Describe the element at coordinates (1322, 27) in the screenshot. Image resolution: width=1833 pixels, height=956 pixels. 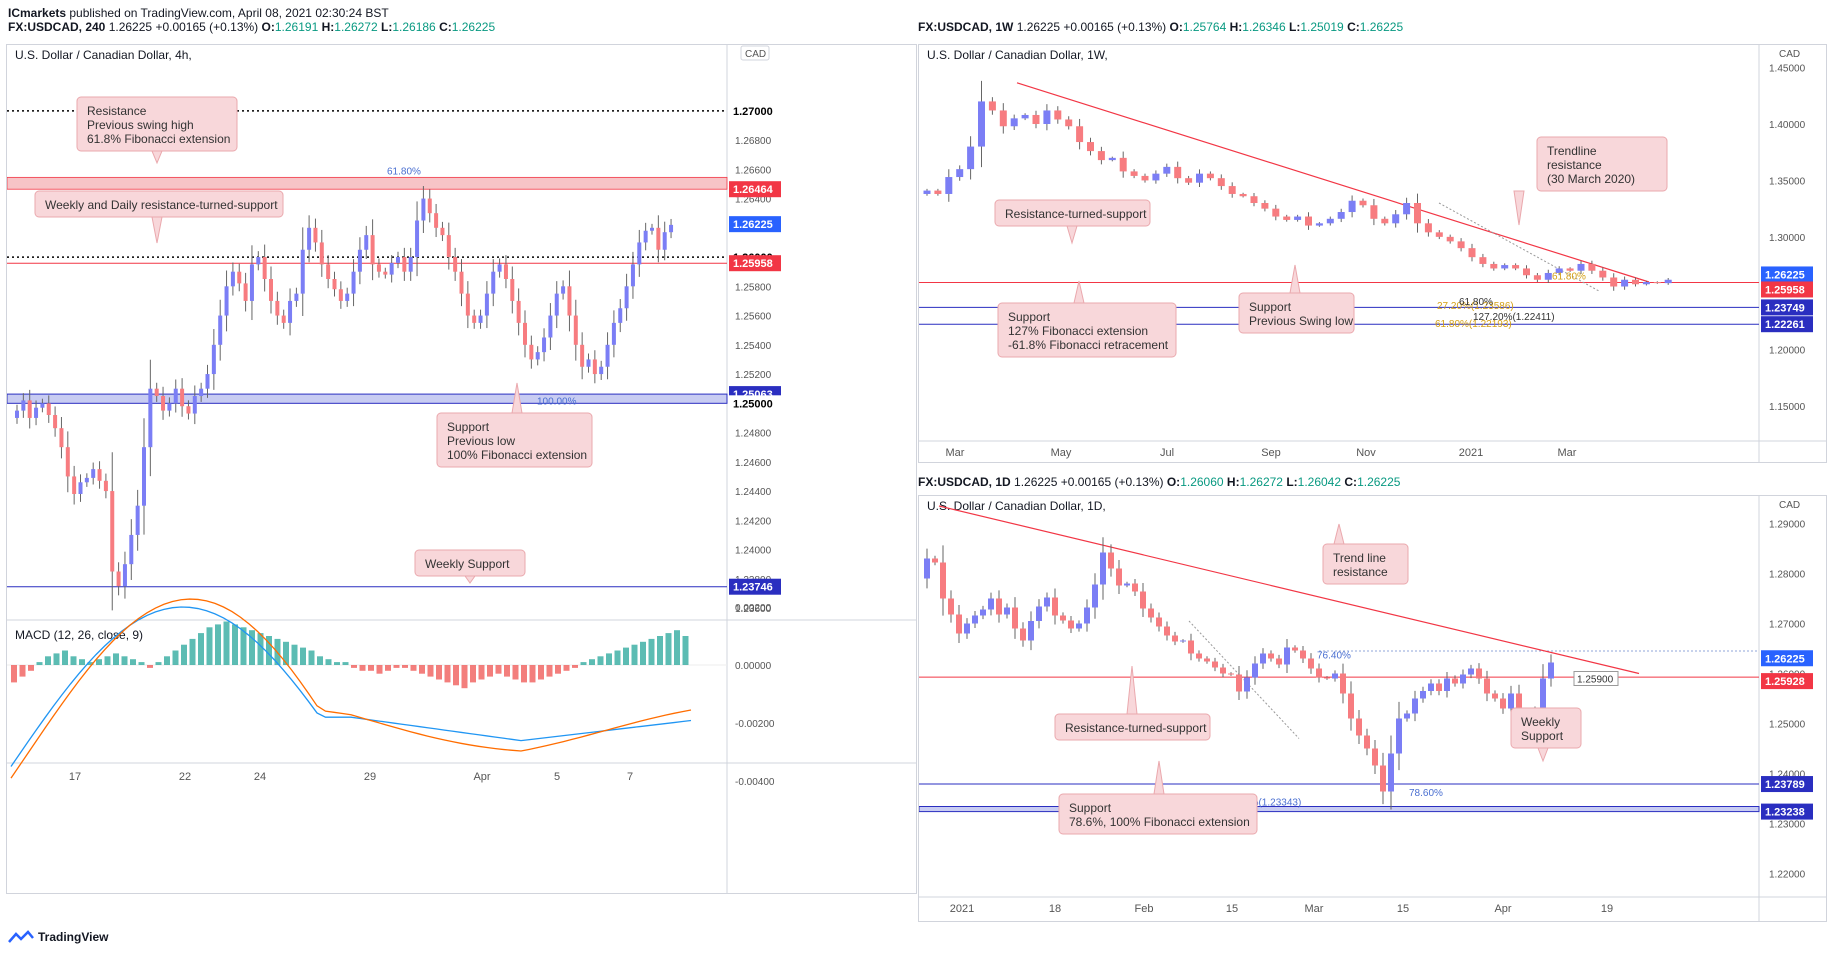
I see `w1-low: 1.25019` at that location.